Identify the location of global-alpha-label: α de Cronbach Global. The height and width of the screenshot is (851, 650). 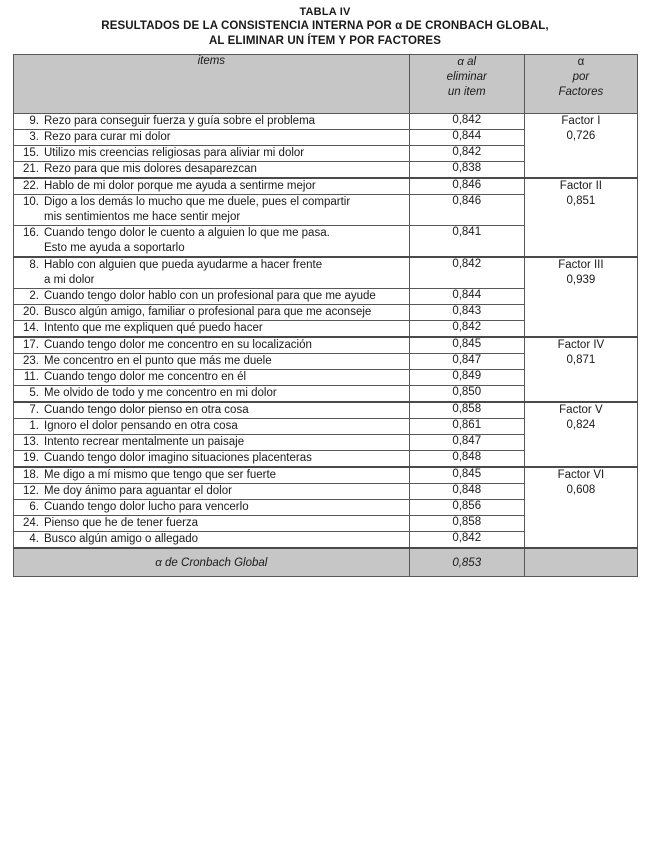
(211, 562).